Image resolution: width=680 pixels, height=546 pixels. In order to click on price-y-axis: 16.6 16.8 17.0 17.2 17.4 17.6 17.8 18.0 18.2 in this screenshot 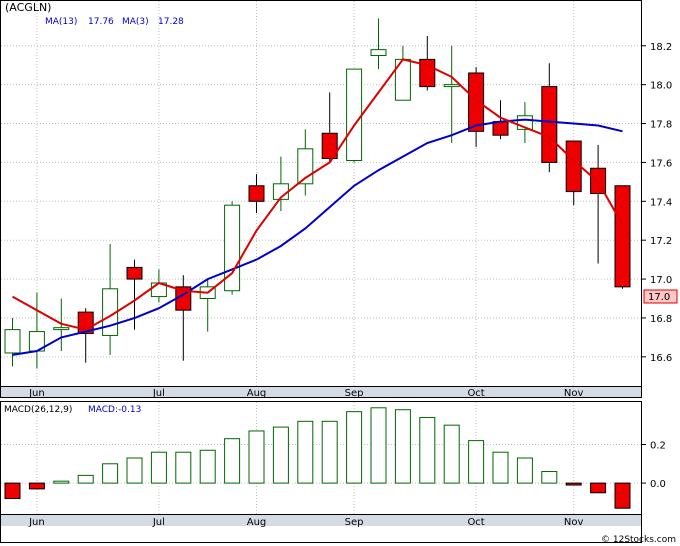, I will do `click(656, 203)`.